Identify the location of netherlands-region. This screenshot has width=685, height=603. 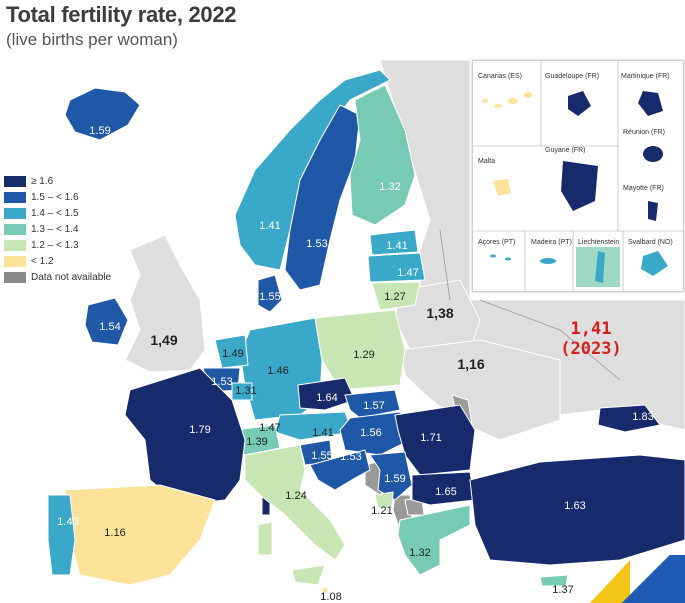
(231, 351).